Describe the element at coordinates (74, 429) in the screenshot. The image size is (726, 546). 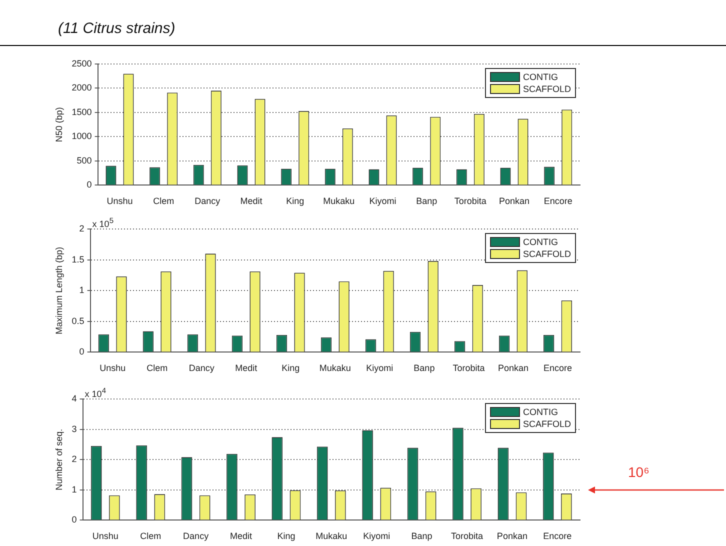
I see `y-tick-label: 3` at that location.